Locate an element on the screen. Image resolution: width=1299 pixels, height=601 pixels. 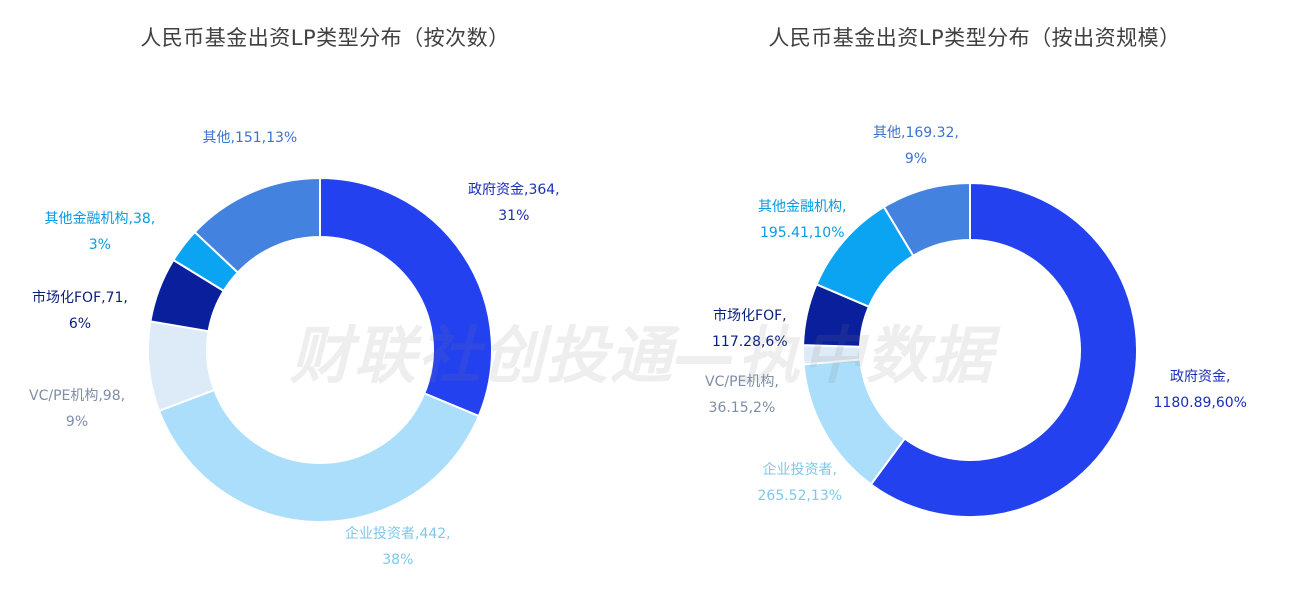
slice-label: 企业投资者,442, 38% is located at coordinates (398, 547).